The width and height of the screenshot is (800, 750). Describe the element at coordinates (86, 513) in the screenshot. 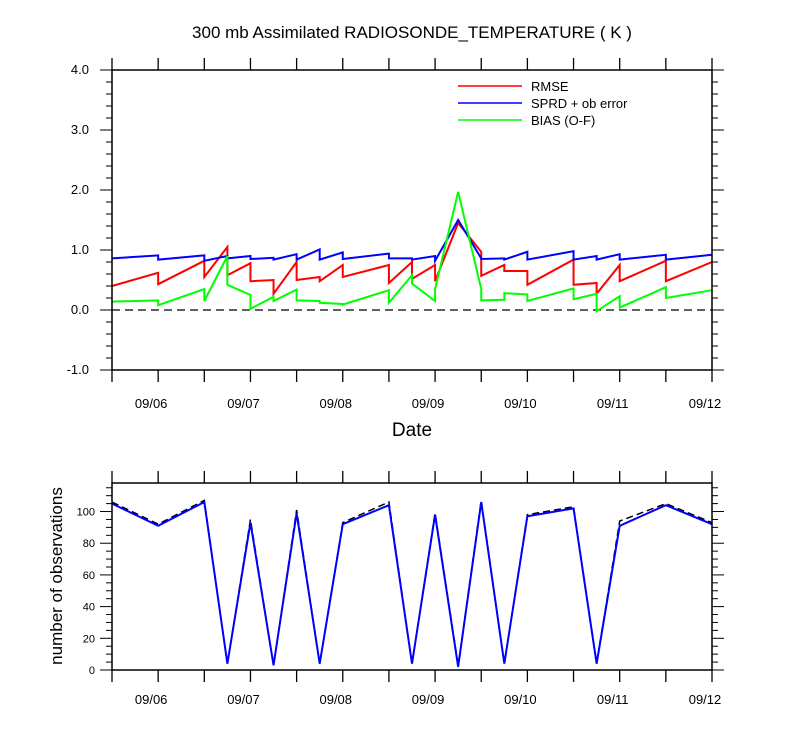

I see `y-tick-label: 100` at that location.